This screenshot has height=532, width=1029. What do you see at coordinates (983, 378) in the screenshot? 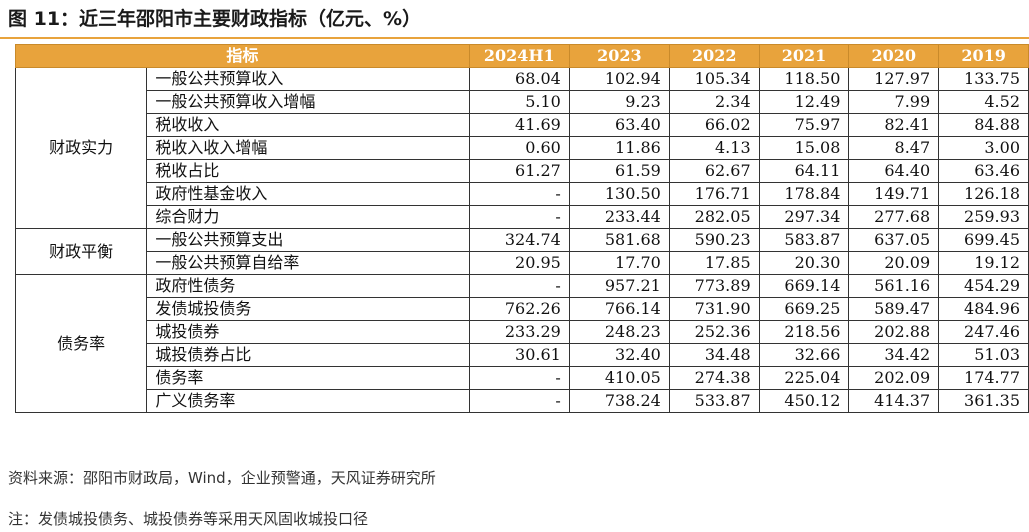
I see `value-cell: 174.77` at bounding box center [983, 378].